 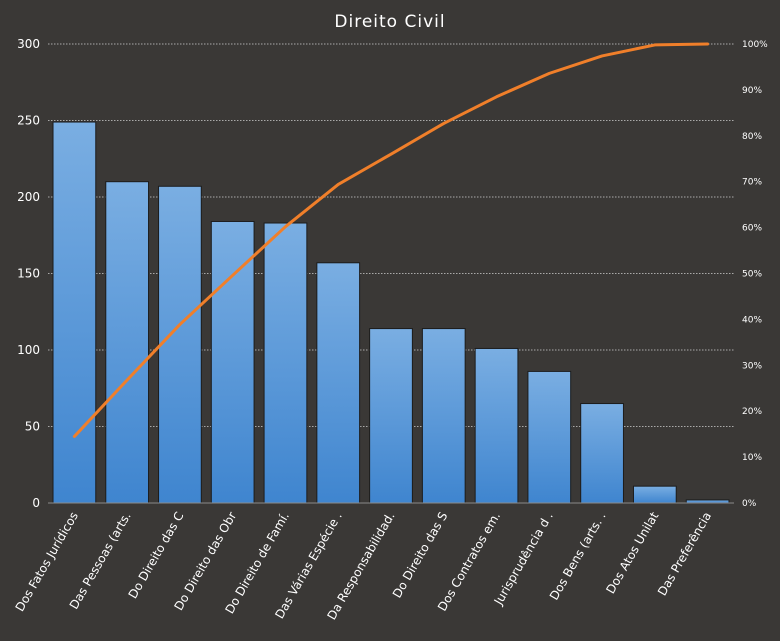 What do you see at coordinates (752, 137) in the screenshot?
I see `y2-tick-label: 80%` at bounding box center [752, 137].